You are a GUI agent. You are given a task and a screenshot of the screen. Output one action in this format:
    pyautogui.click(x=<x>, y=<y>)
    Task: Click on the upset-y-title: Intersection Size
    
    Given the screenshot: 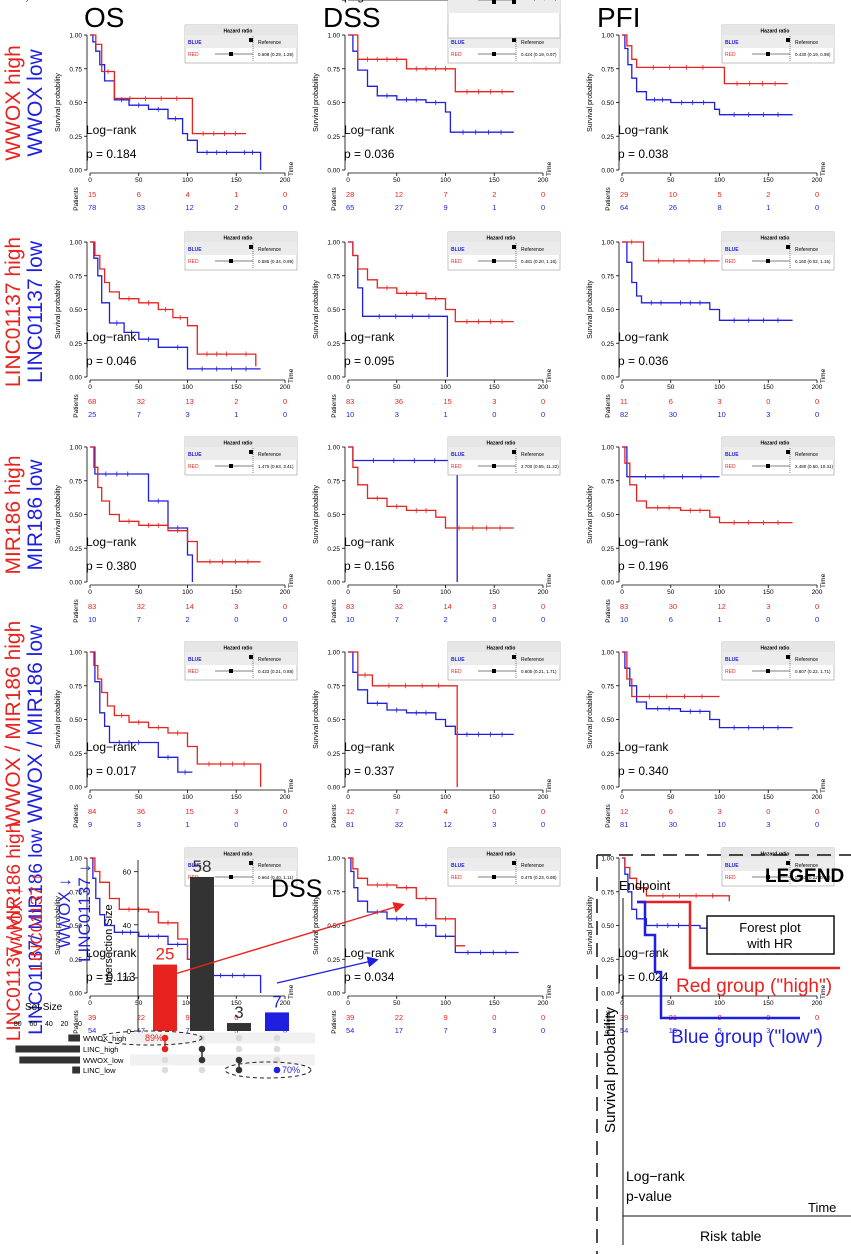 What is the action you would take?
    pyautogui.click(x=109, y=944)
    